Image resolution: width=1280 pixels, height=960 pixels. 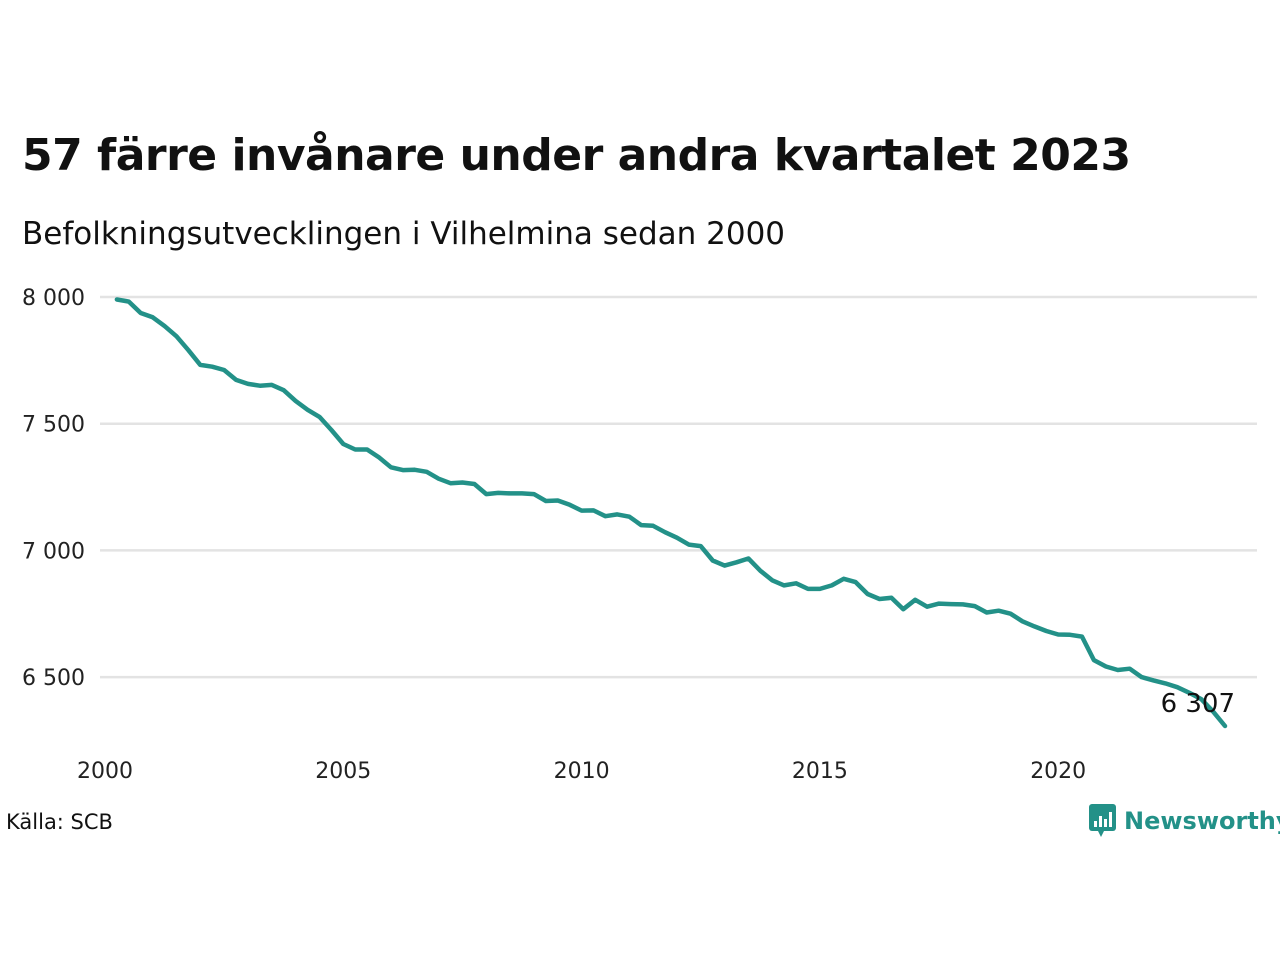 What do you see at coordinates (53, 425) in the screenshot?
I see `y-tick-label: 7 500` at bounding box center [53, 425].